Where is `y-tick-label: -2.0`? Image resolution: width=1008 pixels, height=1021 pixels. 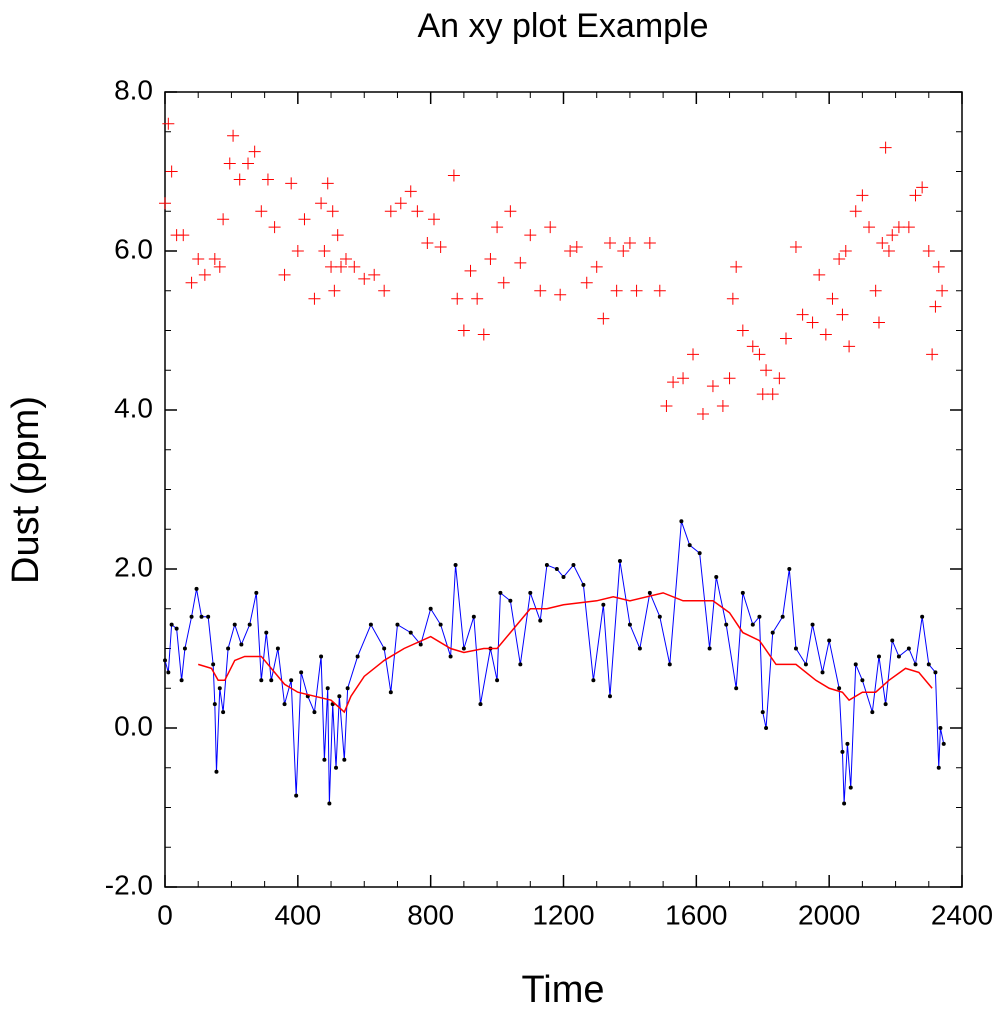
y-tick-label: -2.0 is located at coordinates (129, 884).